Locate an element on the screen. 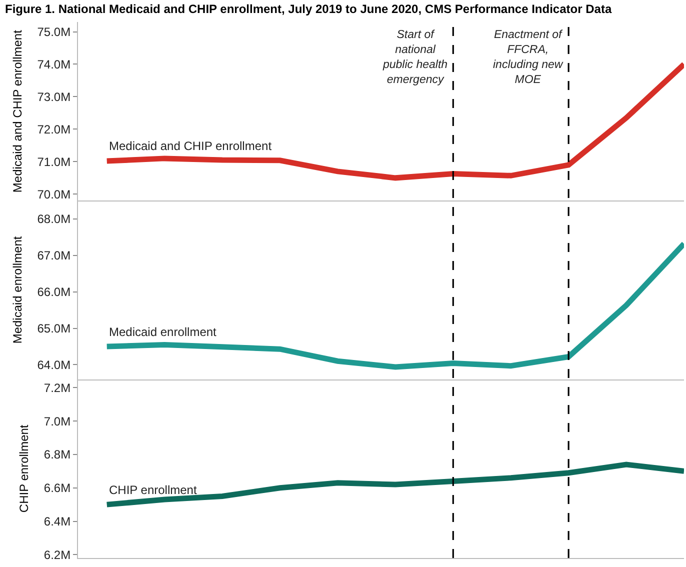 The height and width of the screenshot is (567, 686). y-tick-label: 70.0M is located at coordinates (54, 194).